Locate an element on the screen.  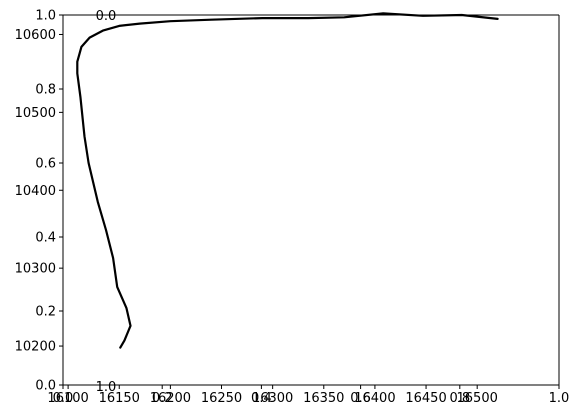
overlay-x-tick-label: 0.8 is located at coordinates (459, 398).